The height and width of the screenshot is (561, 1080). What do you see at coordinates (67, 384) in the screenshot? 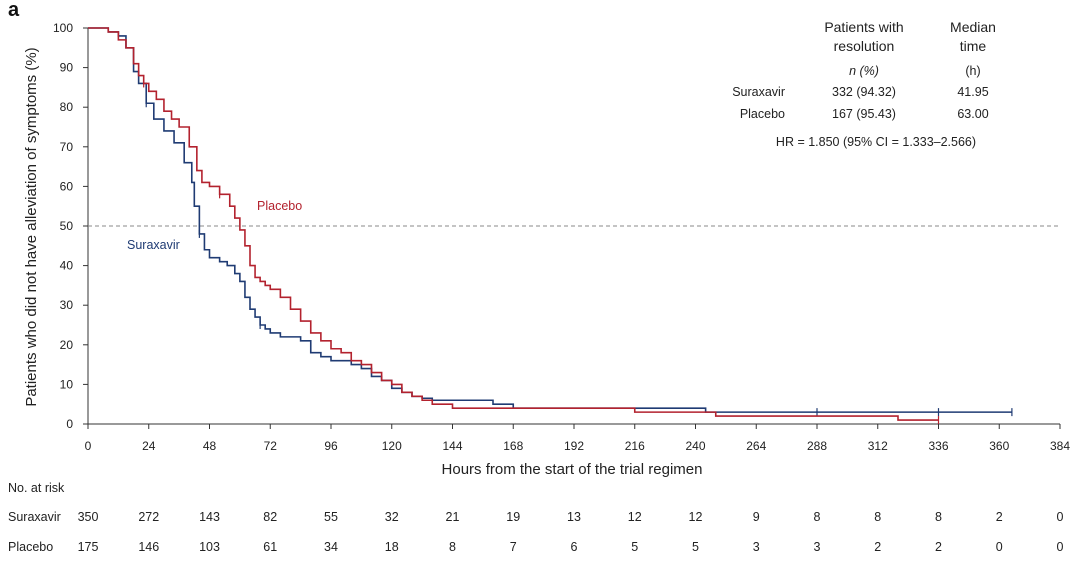
I see `y-tick-label: 10` at bounding box center [67, 384].